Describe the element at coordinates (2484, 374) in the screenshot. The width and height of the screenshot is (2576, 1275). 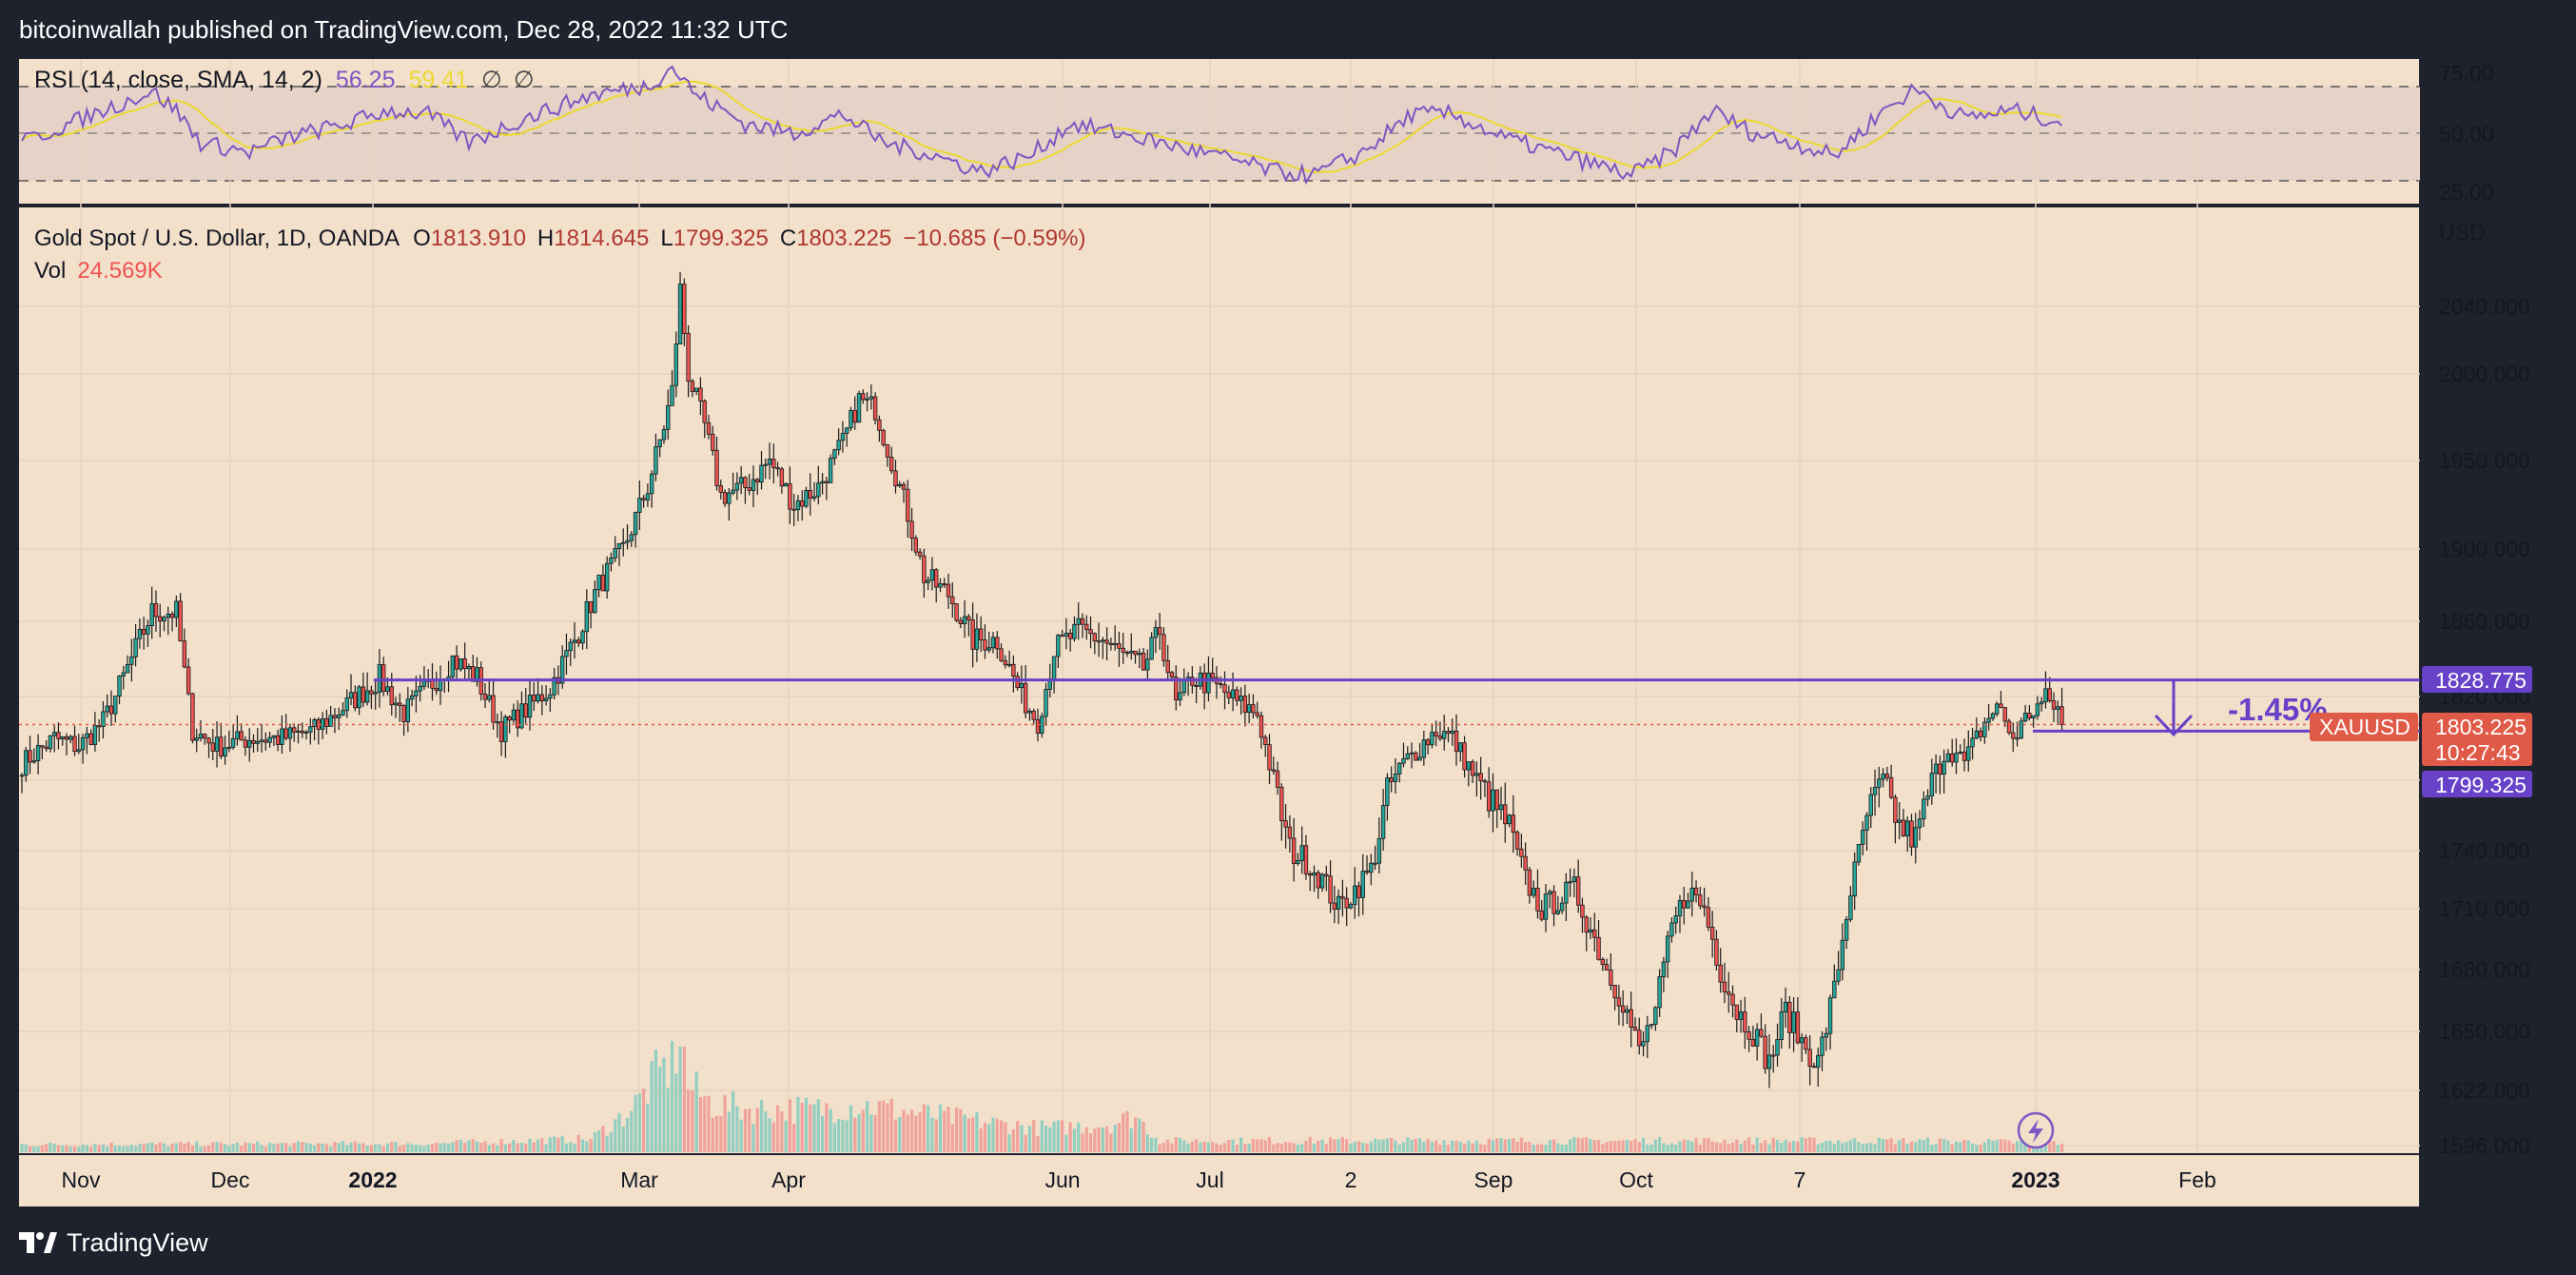
I see `price-tick: 2000.000` at that location.